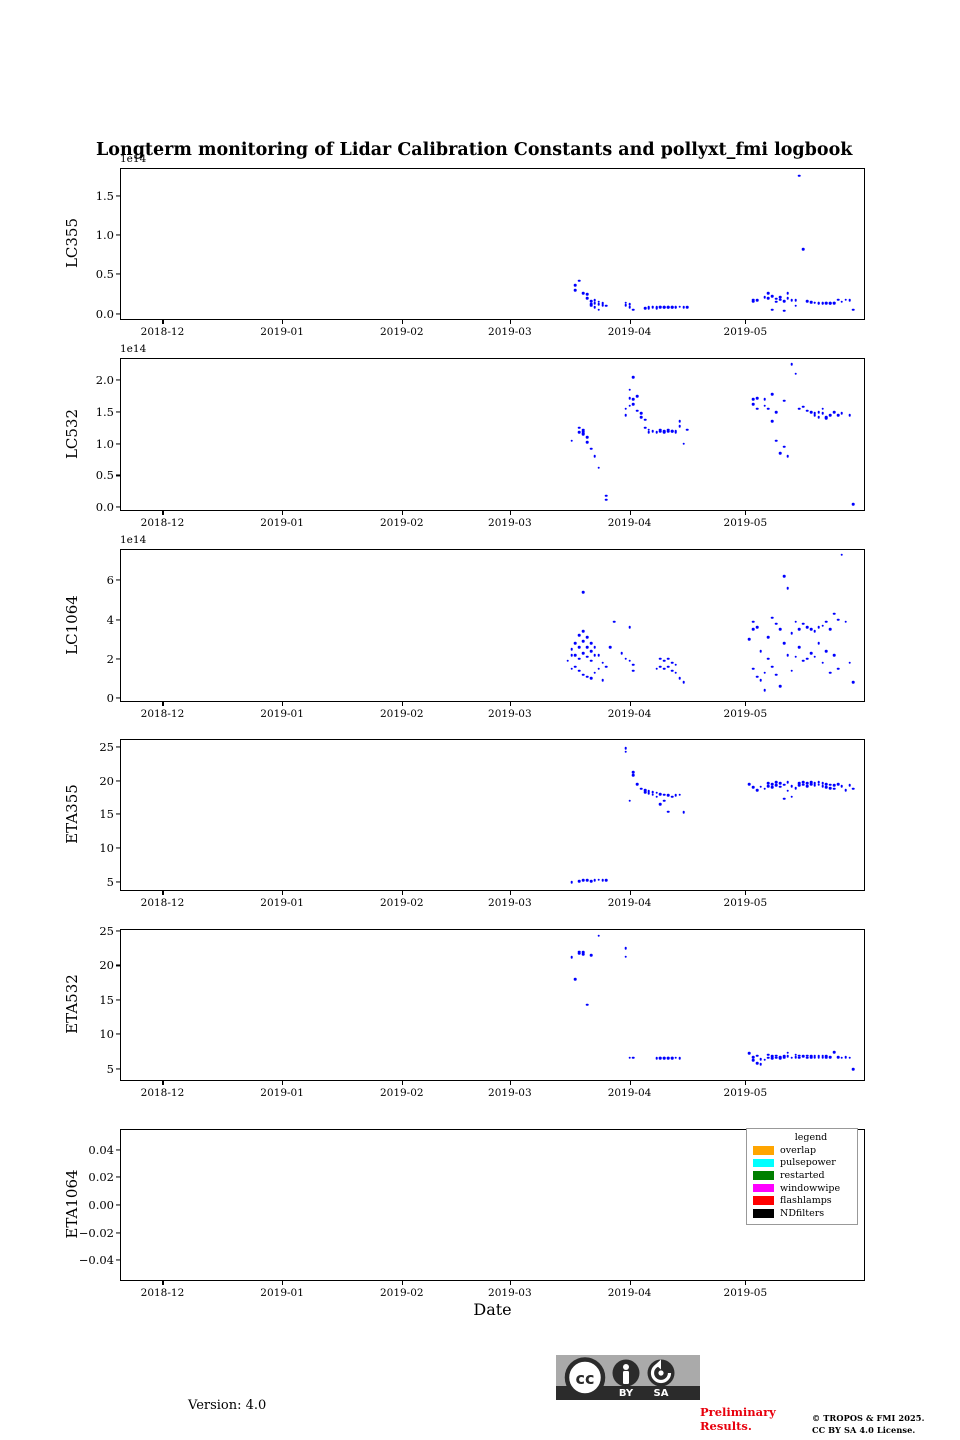 The image size is (960, 1440). Describe the element at coordinates (282, 1293) in the screenshot. I see `x-tick-label: 2019-01` at that location.